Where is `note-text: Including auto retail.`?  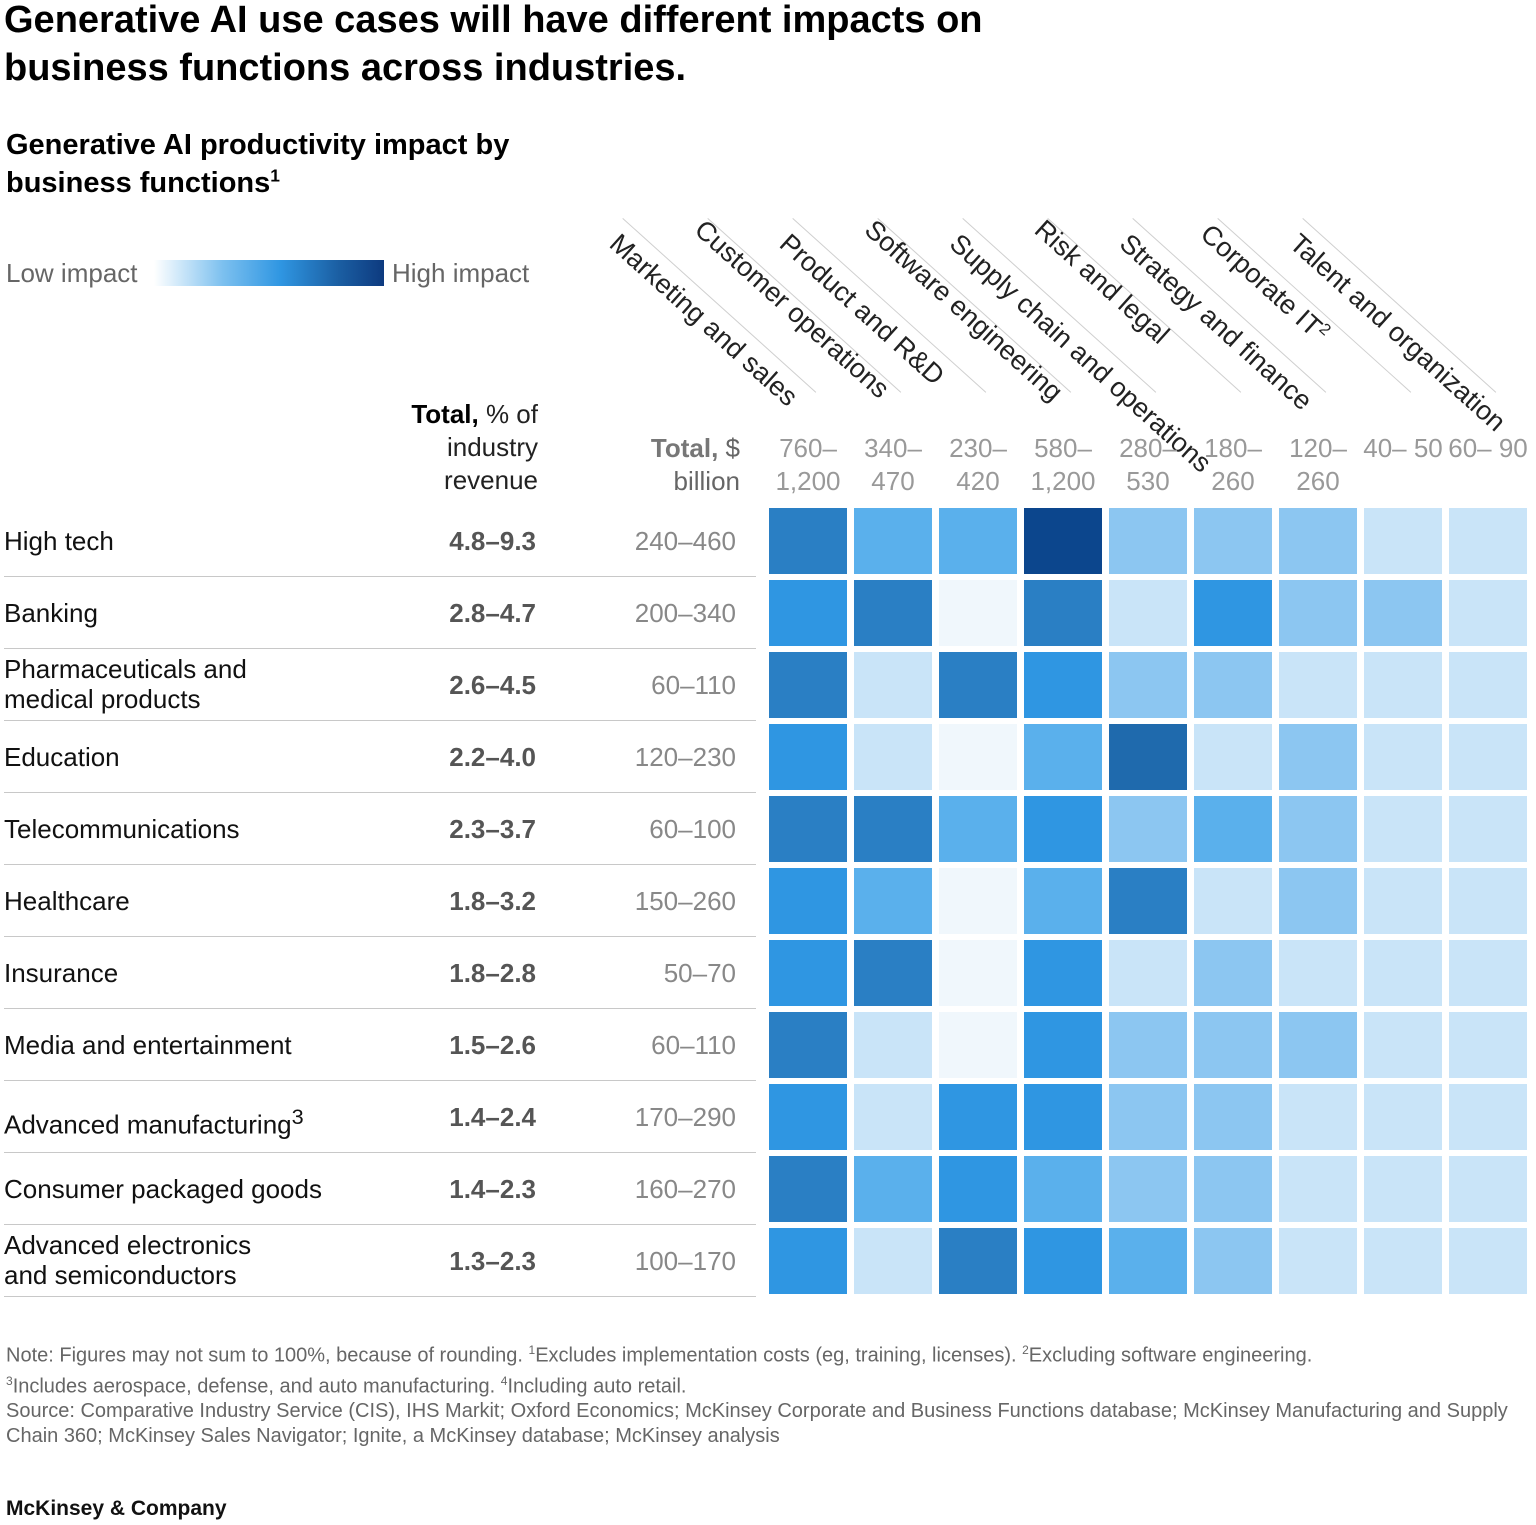 note-text: Including auto retail. is located at coordinates (597, 1386).